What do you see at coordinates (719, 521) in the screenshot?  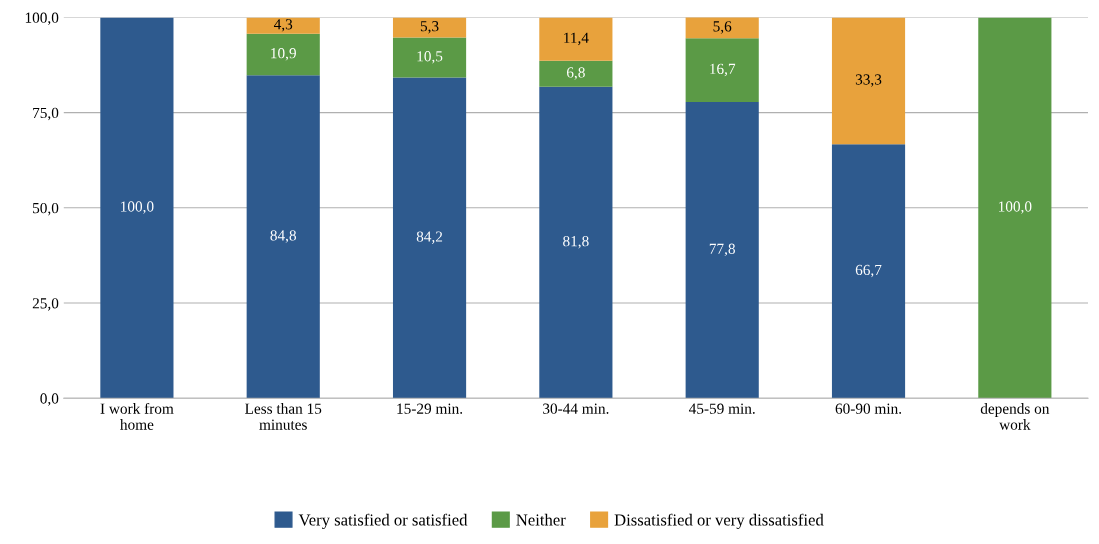 I see `legend-label: Dissatisfied or very dissatisfied` at bounding box center [719, 521].